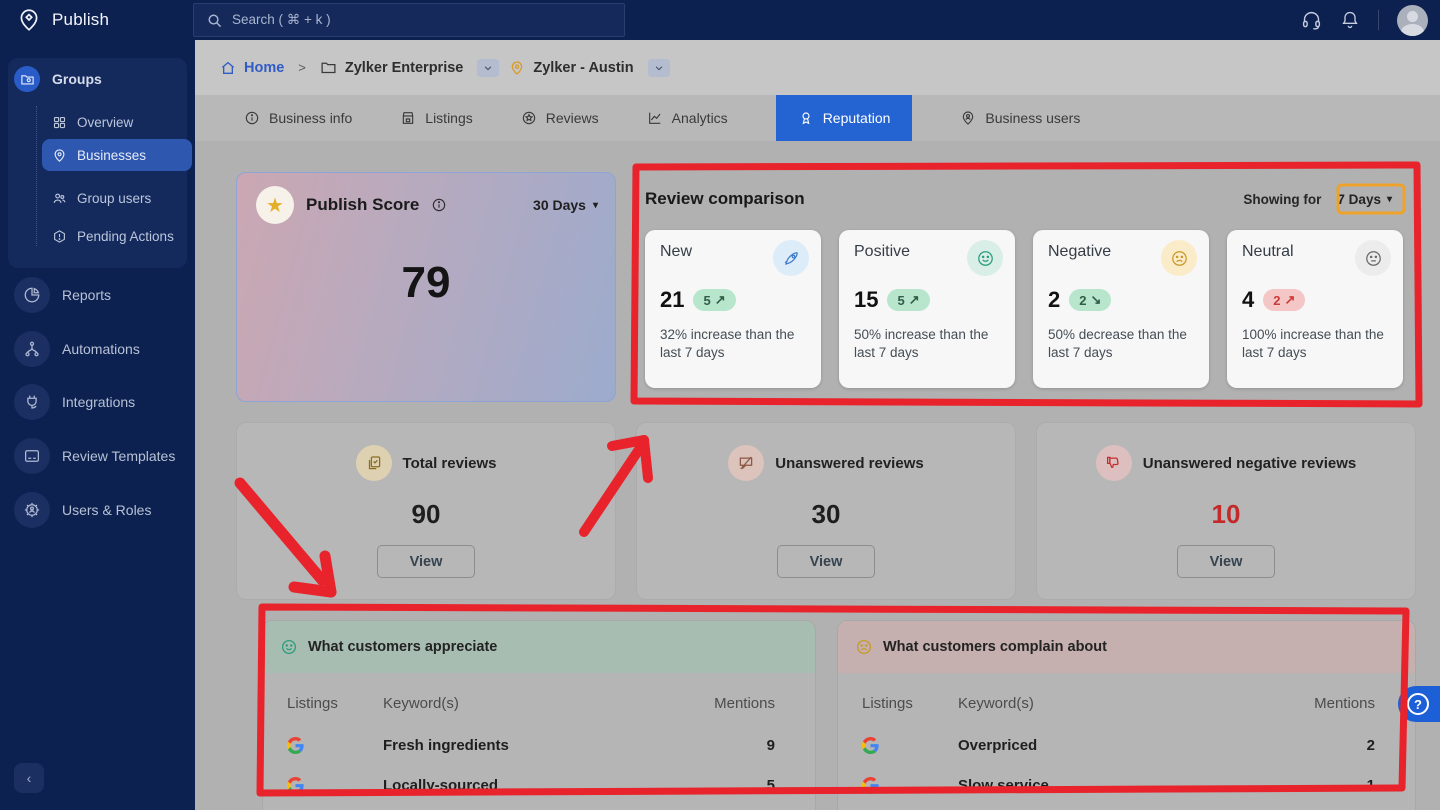 This screenshot has width=1440, height=810. What do you see at coordinates (119, 456) in the screenshot?
I see `sidebar-item-label: Review Templates` at bounding box center [119, 456].